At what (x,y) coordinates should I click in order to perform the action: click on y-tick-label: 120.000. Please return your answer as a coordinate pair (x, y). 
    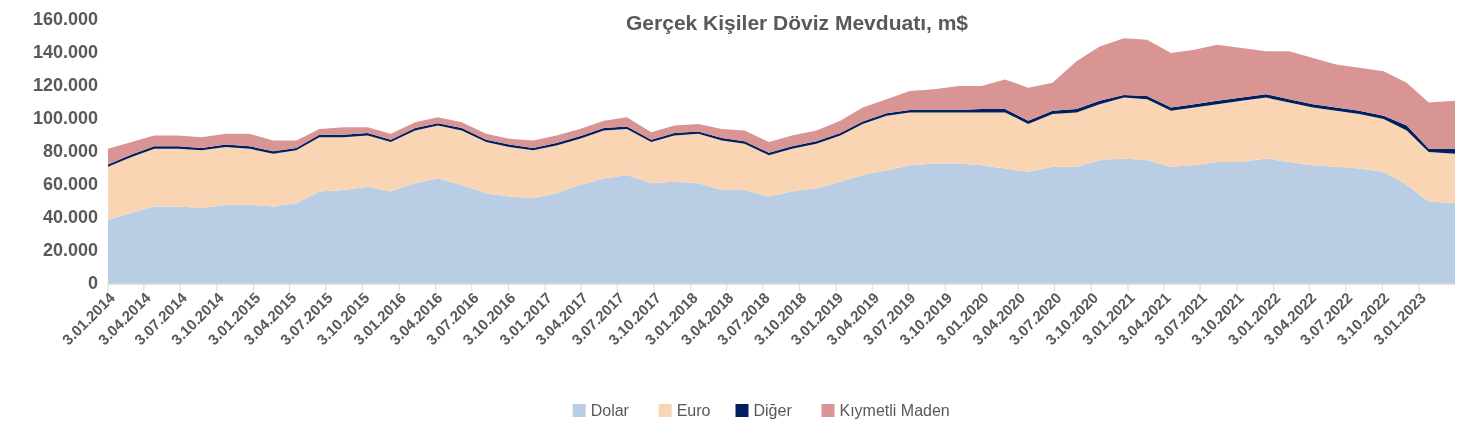
    Looking at the image, I should click on (65, 84).